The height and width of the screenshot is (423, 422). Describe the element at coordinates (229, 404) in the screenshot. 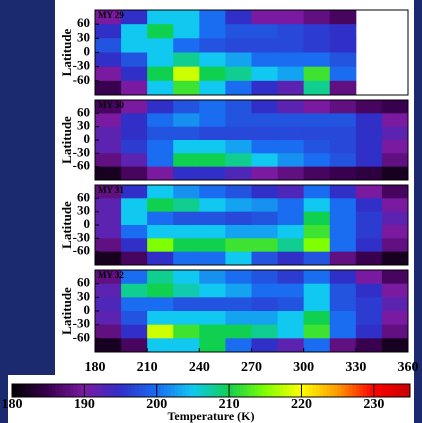

I see `colorbar-tick-label: 210` at that location.